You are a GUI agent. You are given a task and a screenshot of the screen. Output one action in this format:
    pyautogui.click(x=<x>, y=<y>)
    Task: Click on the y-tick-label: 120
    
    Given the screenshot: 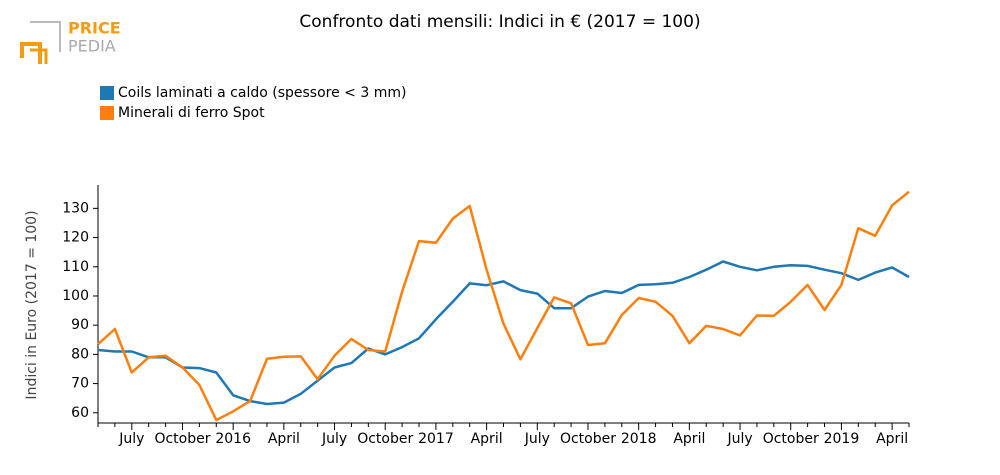 What is the action you would take?
    pyautogui.click(x=75, y=238)
    